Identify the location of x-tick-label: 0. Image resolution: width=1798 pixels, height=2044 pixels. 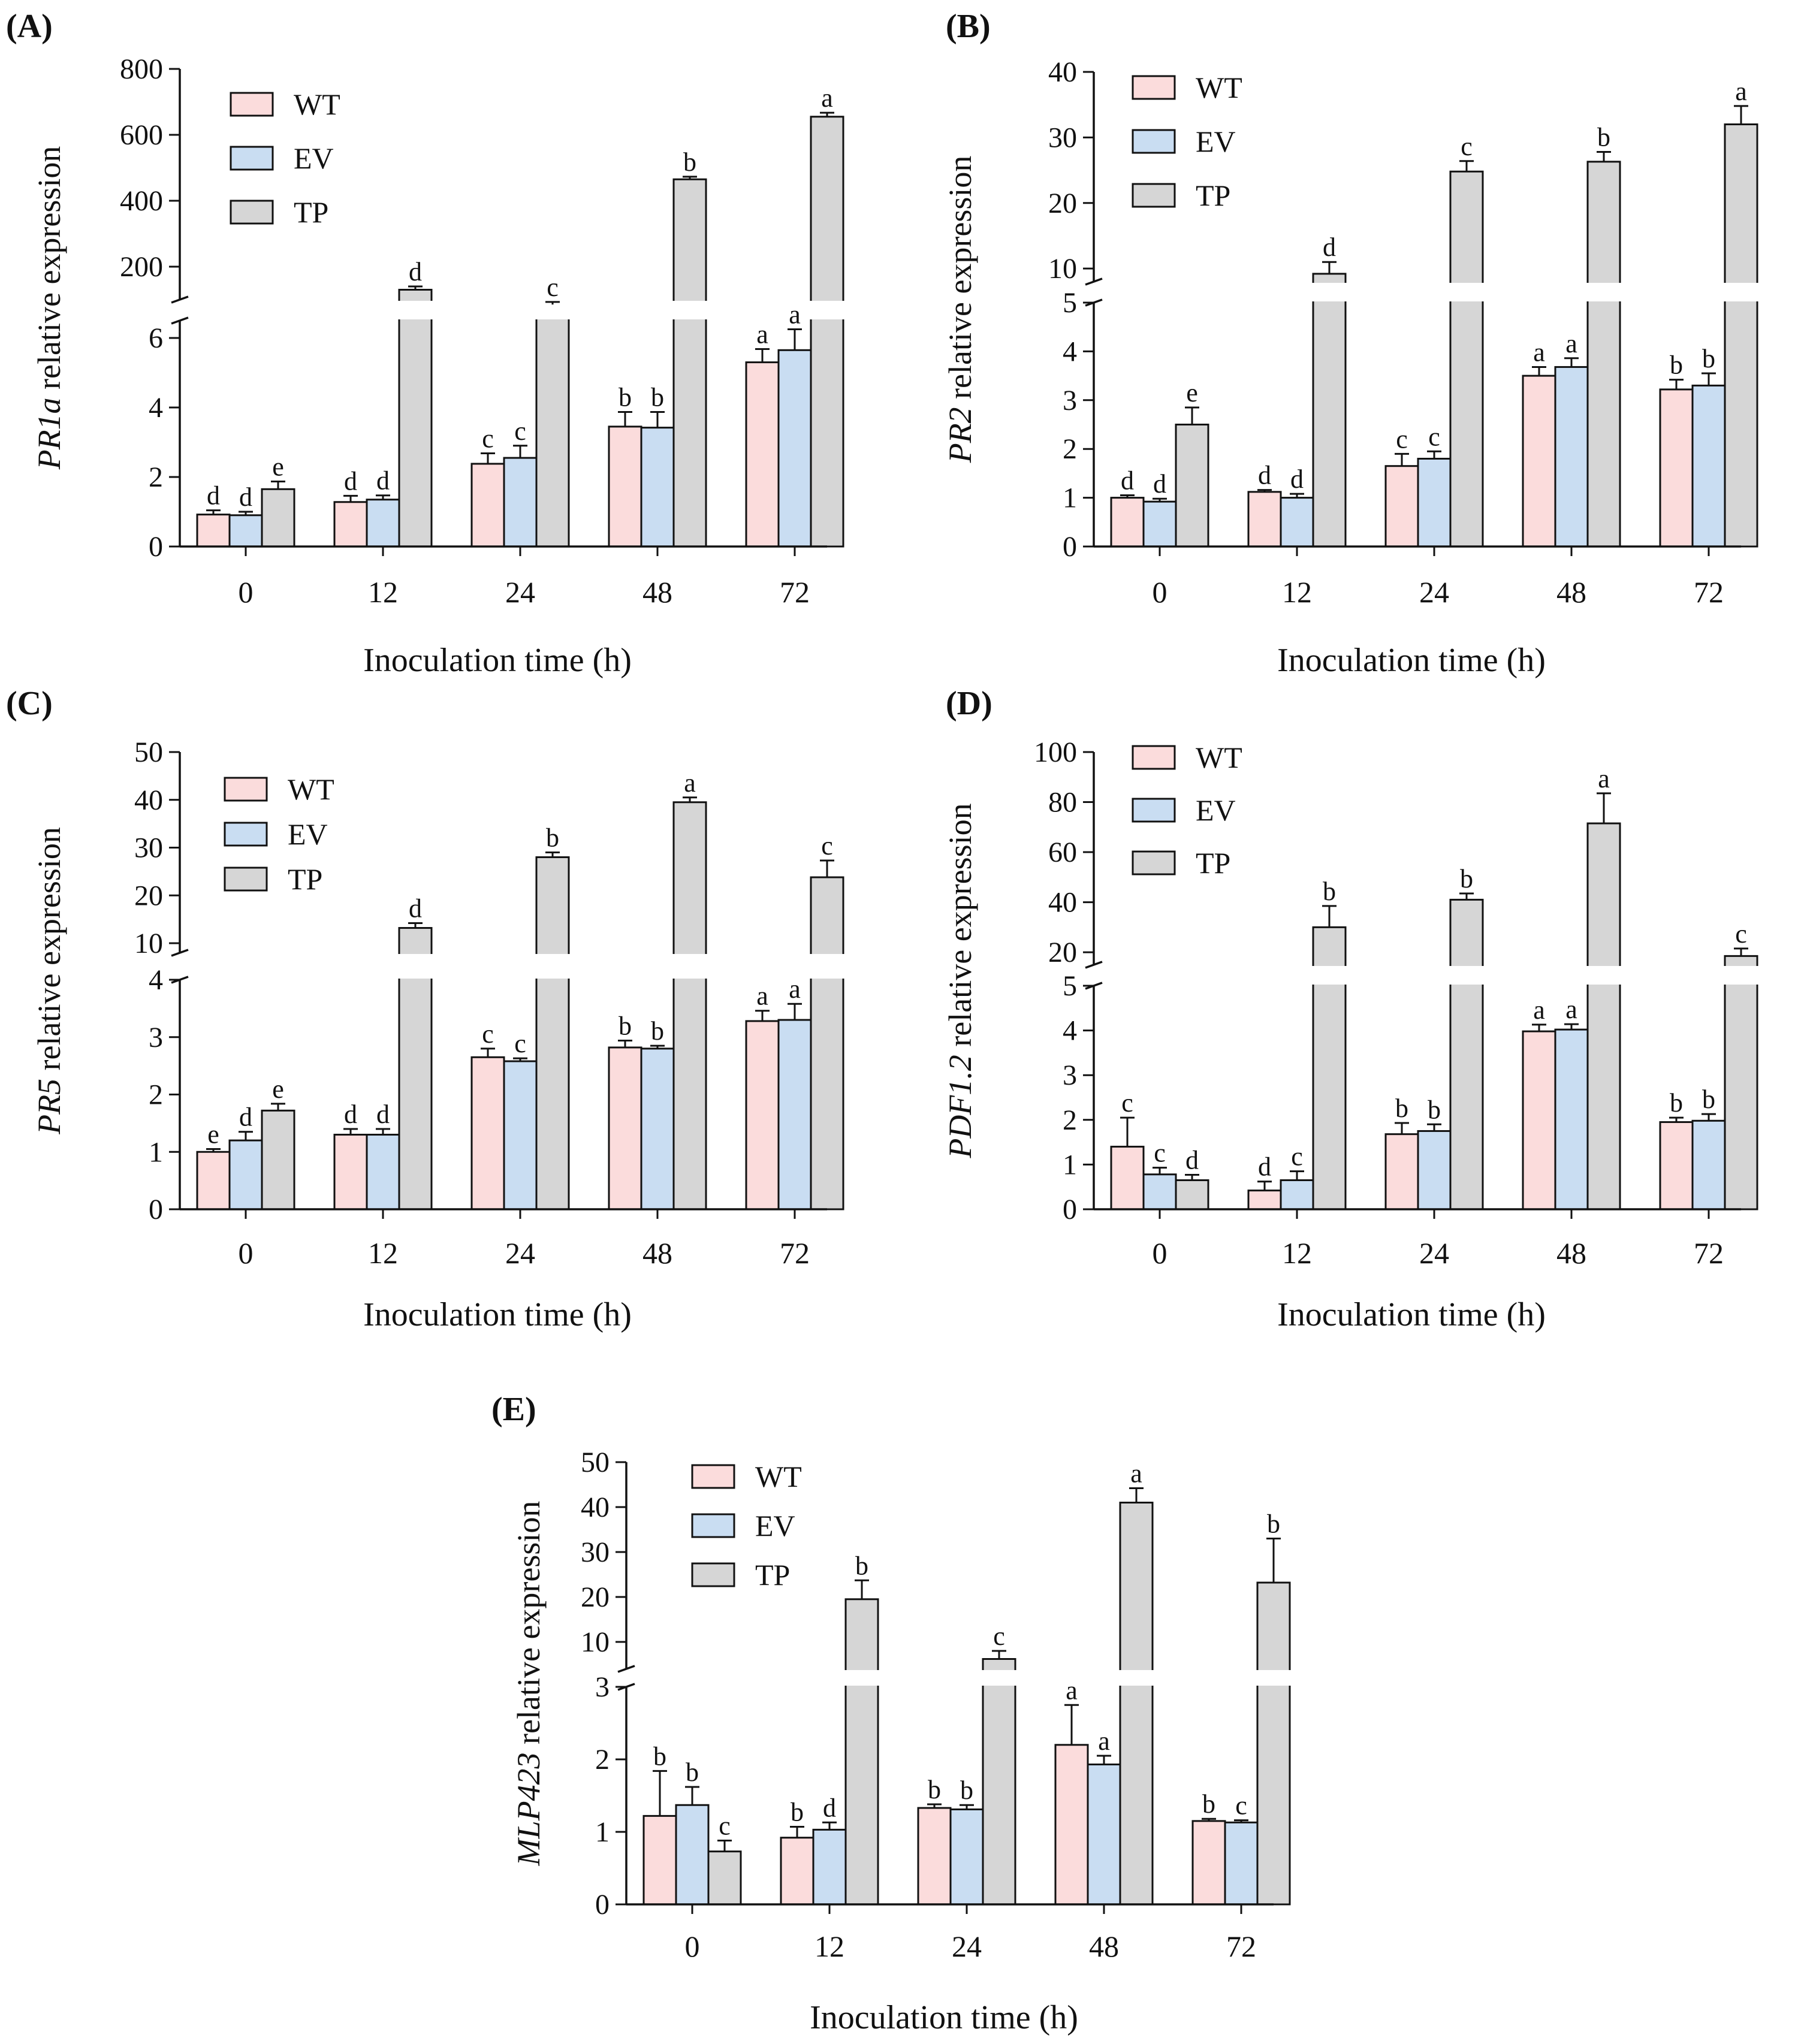
(692, 1947).